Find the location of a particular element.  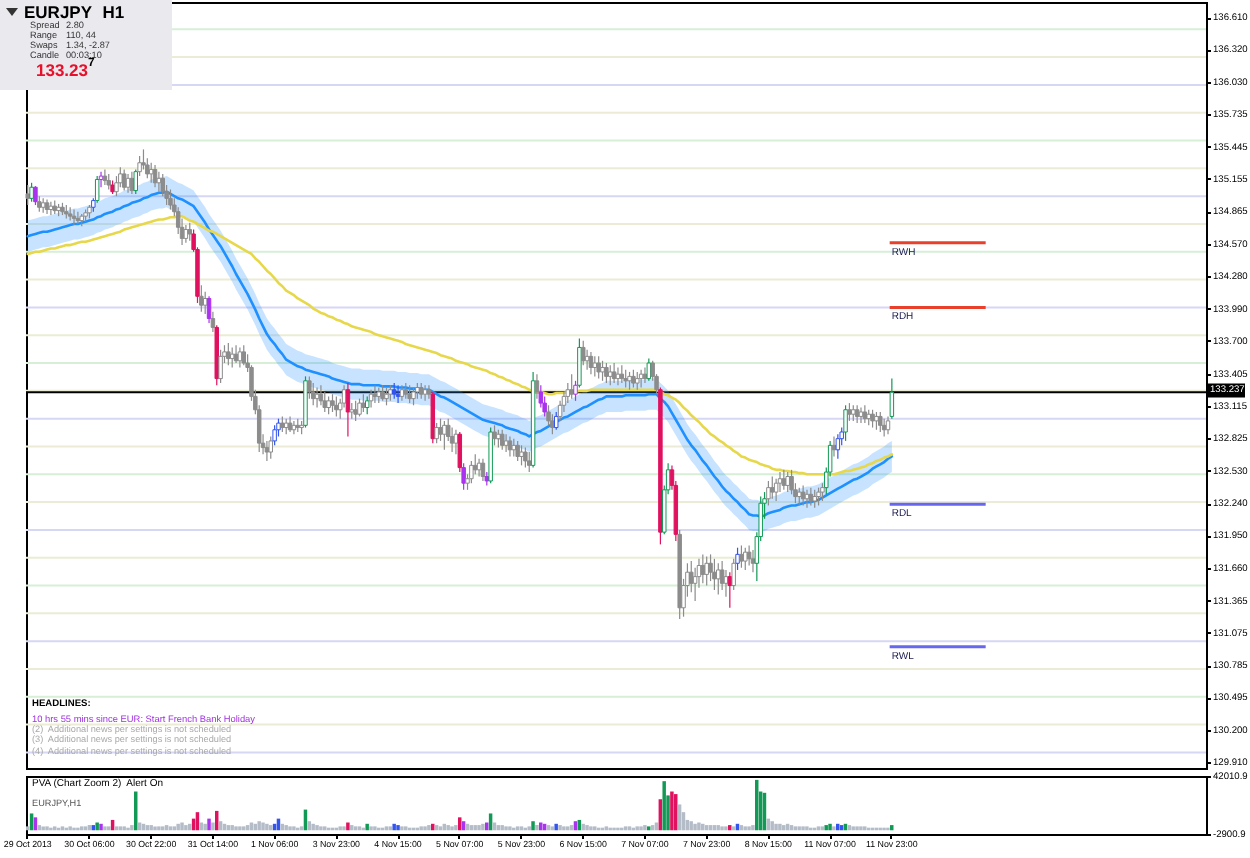

chart-title: EURJPY H1 is located at coordinates (74, 12).